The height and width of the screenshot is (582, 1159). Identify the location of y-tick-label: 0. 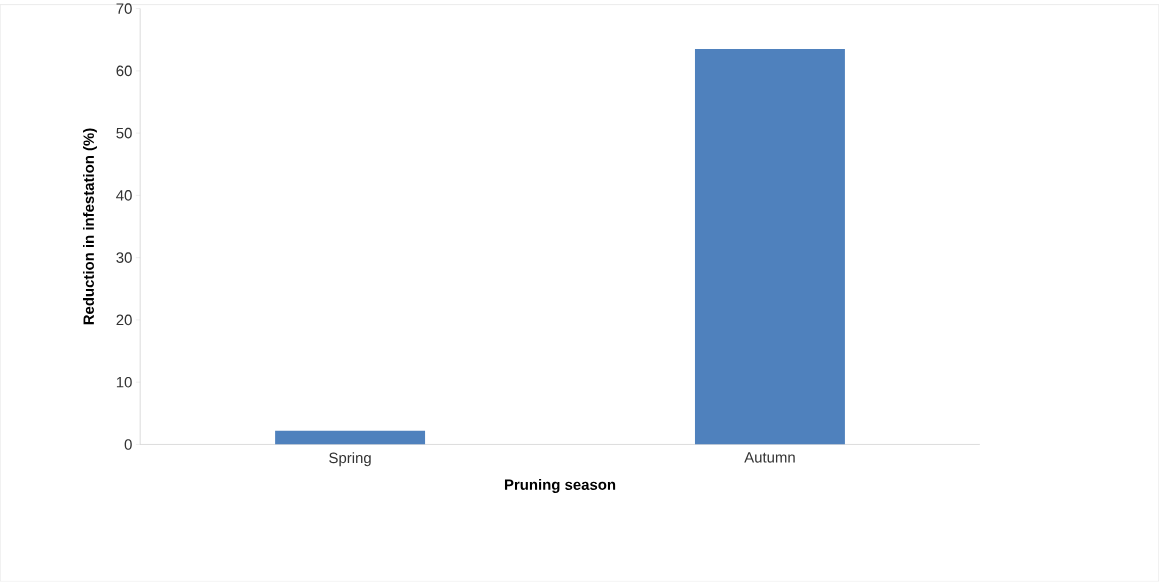
(128, 444).